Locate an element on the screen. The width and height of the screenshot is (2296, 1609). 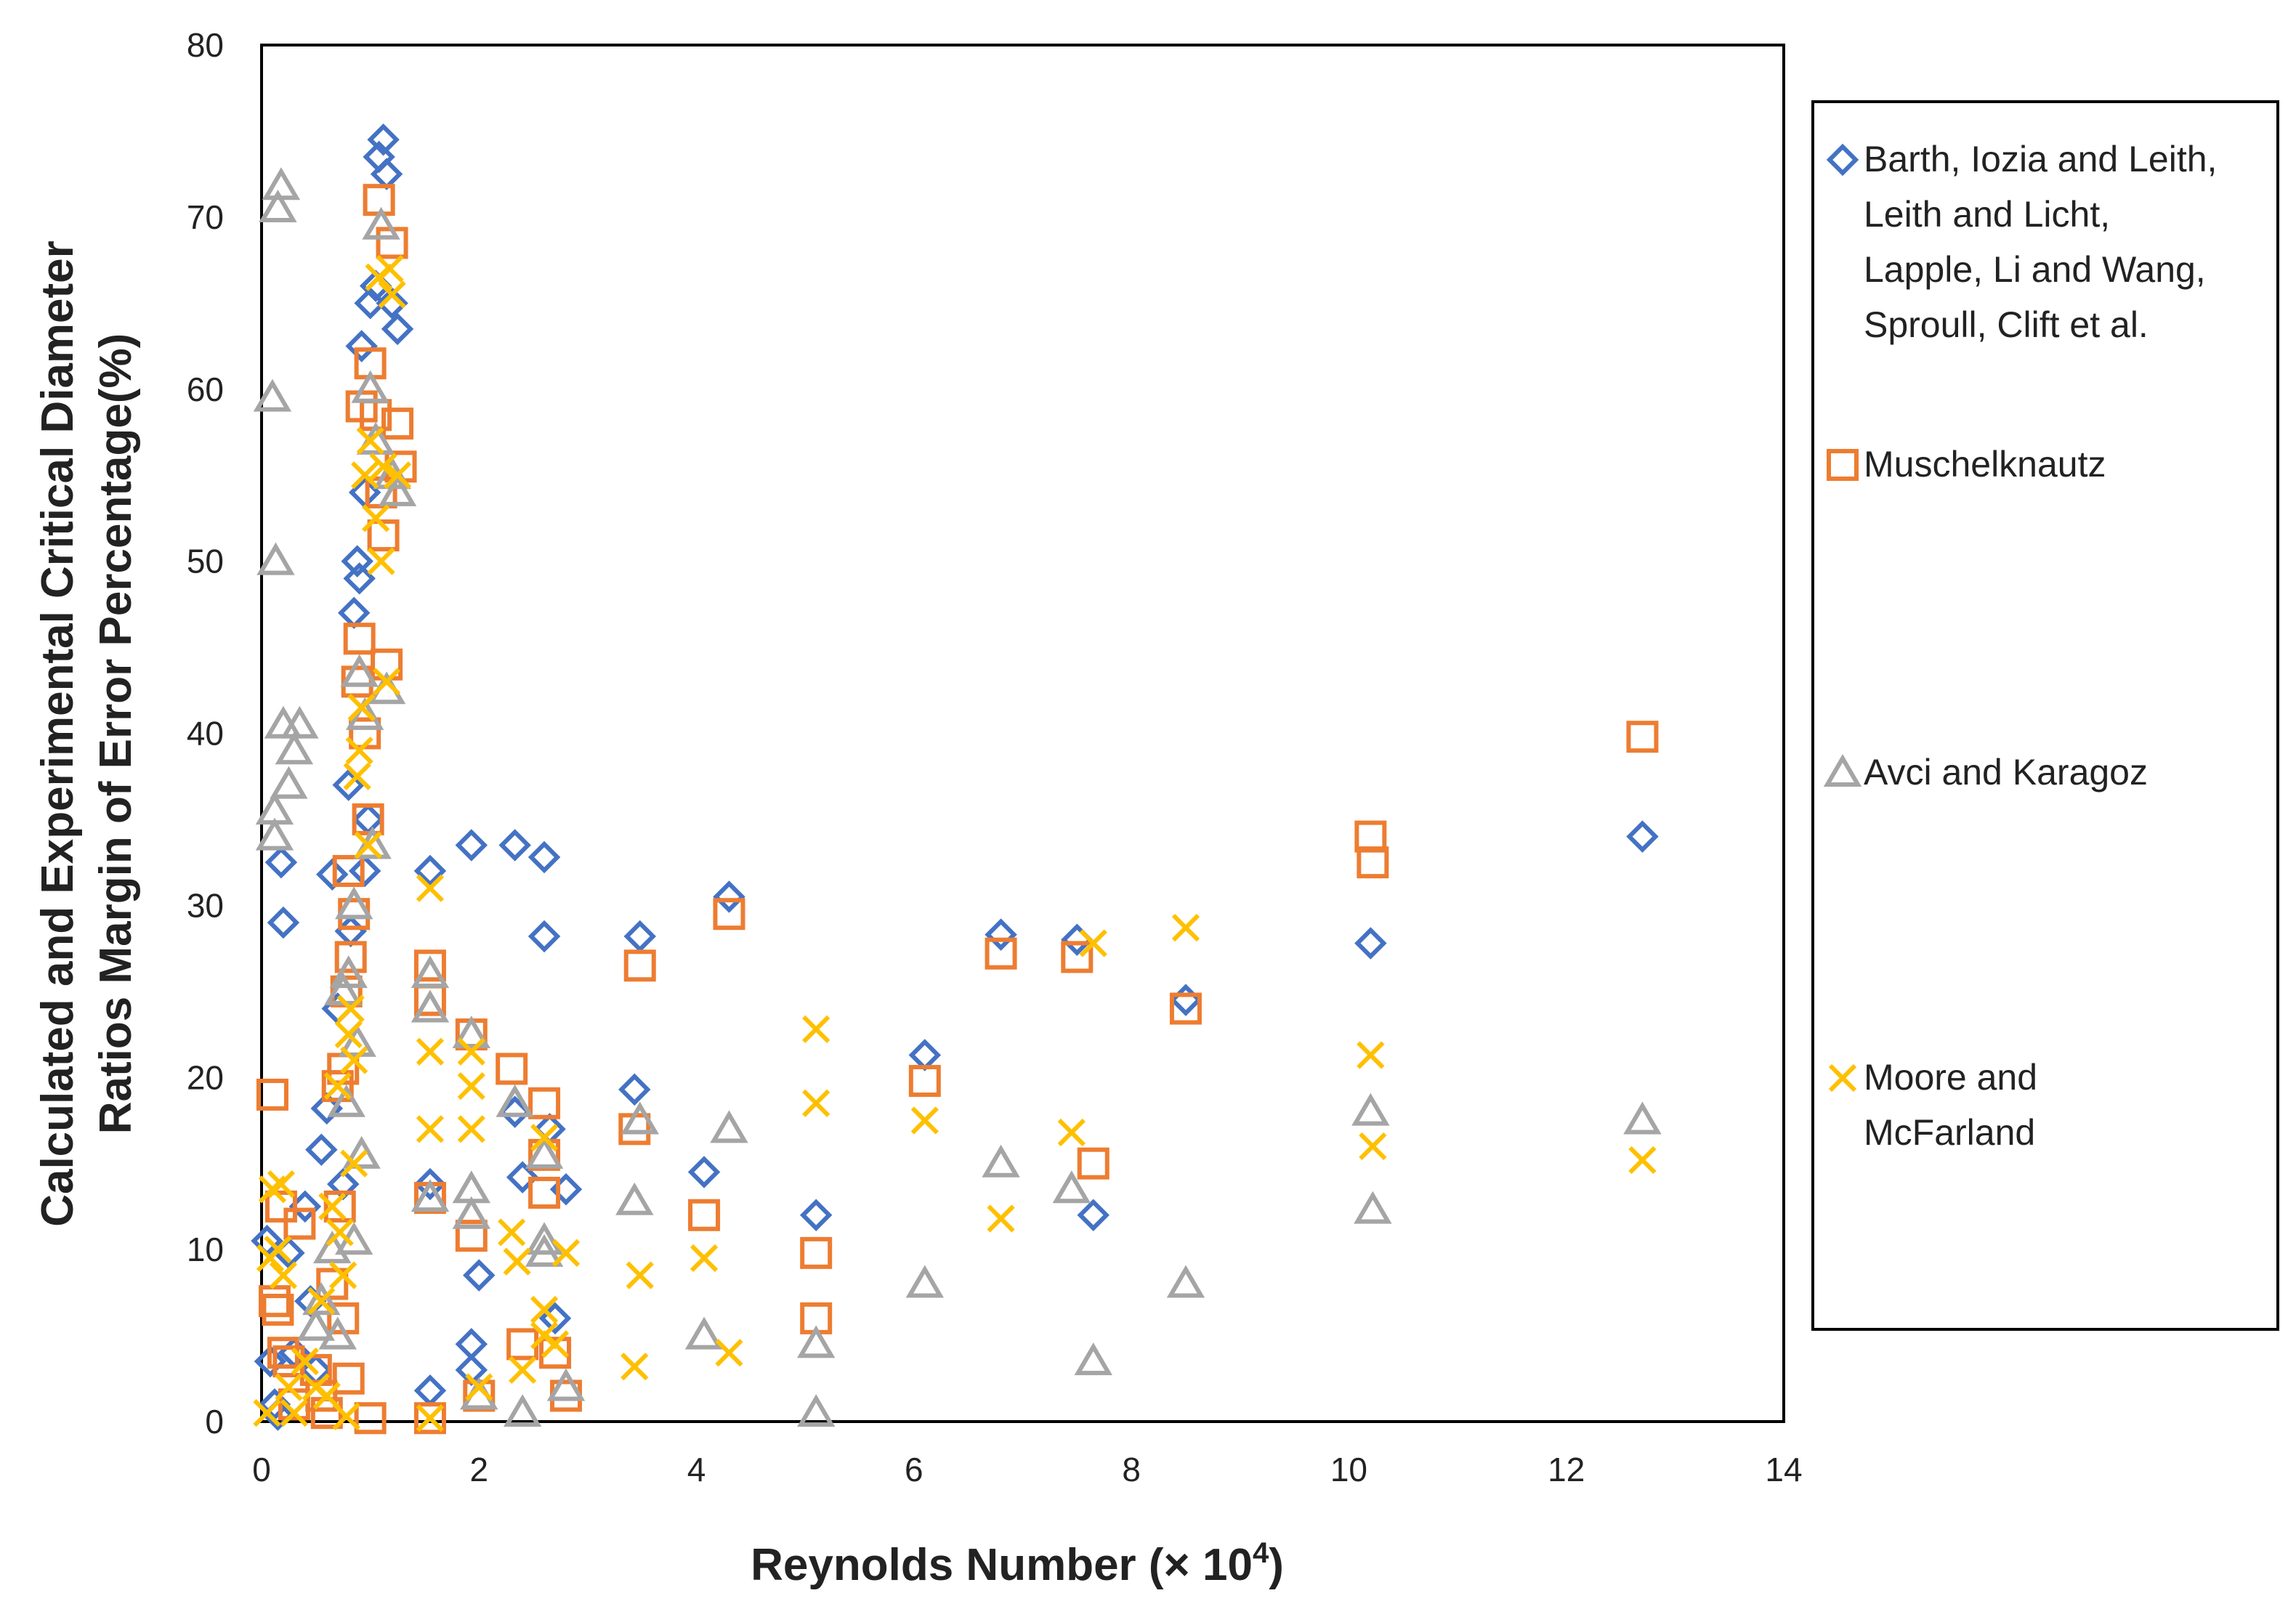
y-tick-label: 10 is located at coordinates (205, 1249).